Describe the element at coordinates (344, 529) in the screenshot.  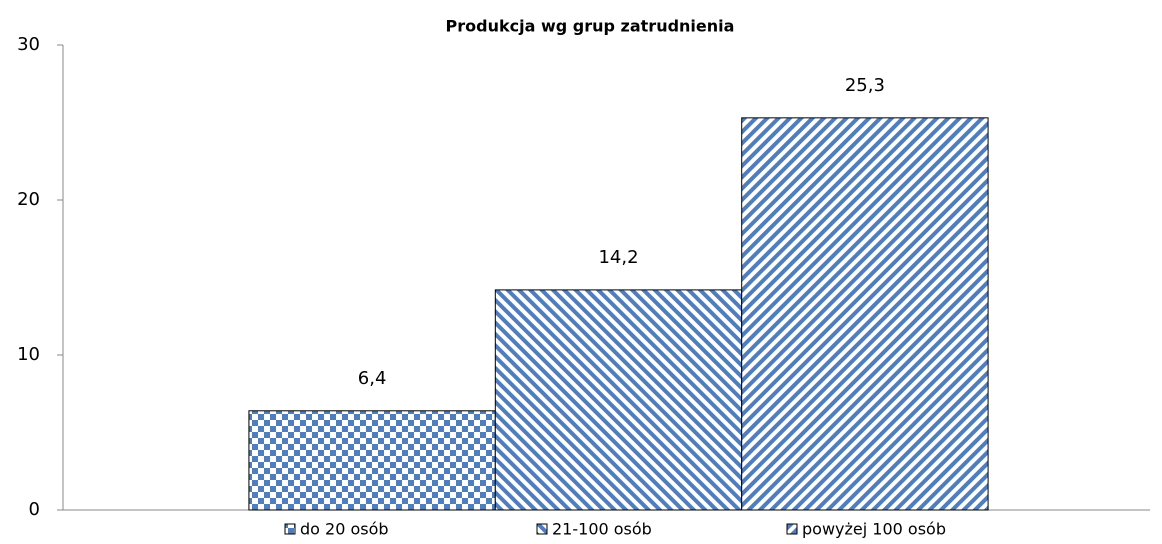
I see `legend-label: do 20 osób` at that location.